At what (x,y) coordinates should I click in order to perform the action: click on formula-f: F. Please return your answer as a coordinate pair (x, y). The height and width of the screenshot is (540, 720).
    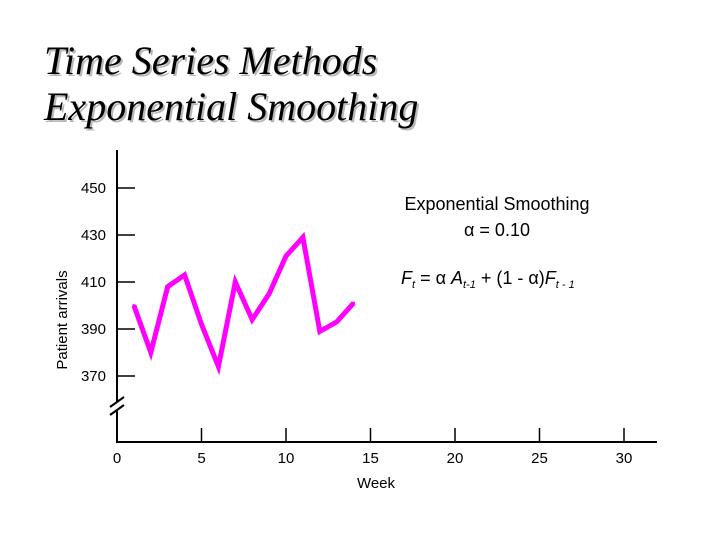
    Looking at the image, I should click on (407, 278).